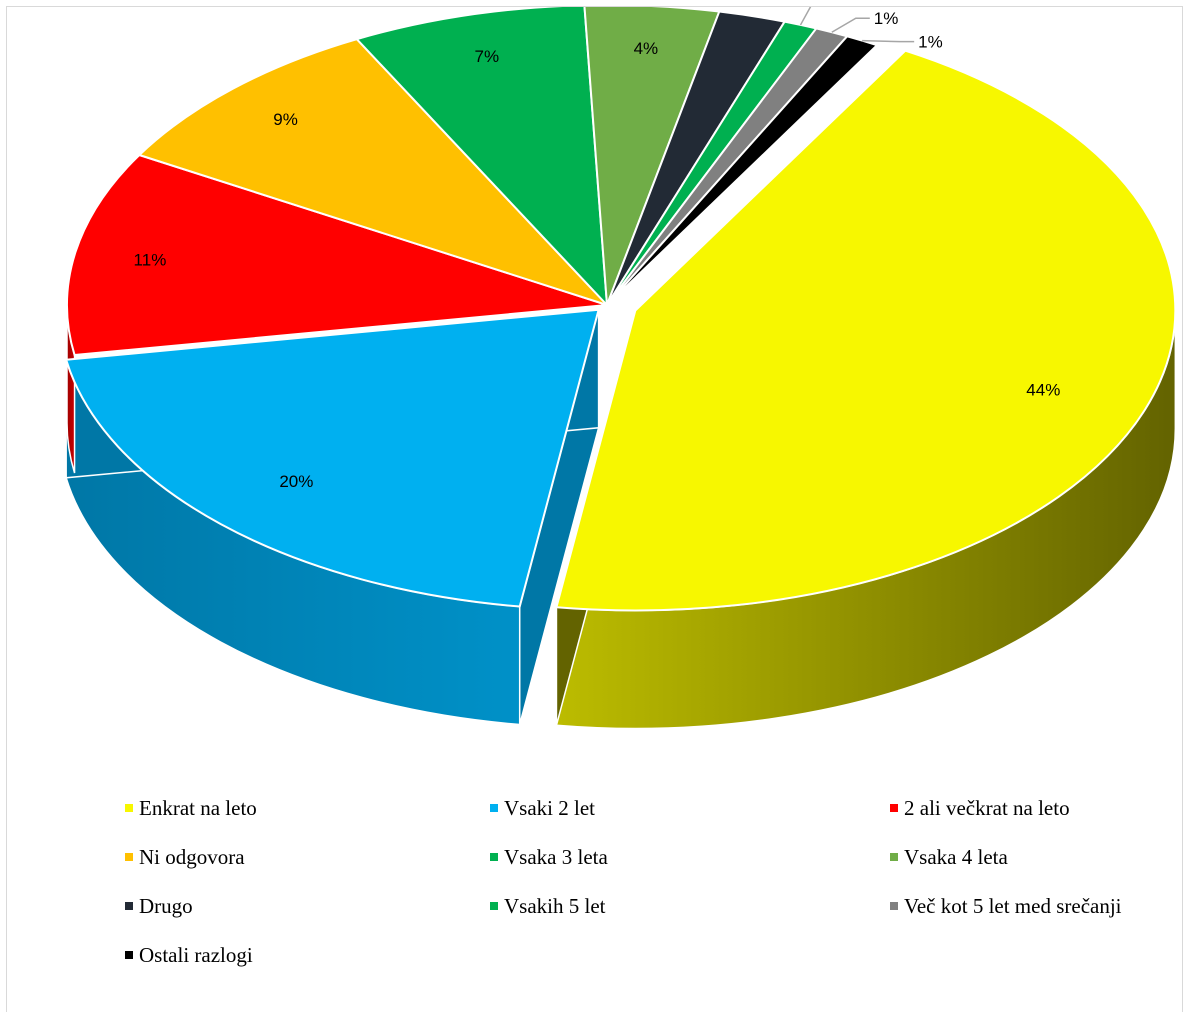 The height and width of the screenshot is (1012, 1189). Describe the element at coordinates (886, 18) in the screenshot. I see `data-label-vec-kot-5-let-med-srecanji: 1%` at that location.